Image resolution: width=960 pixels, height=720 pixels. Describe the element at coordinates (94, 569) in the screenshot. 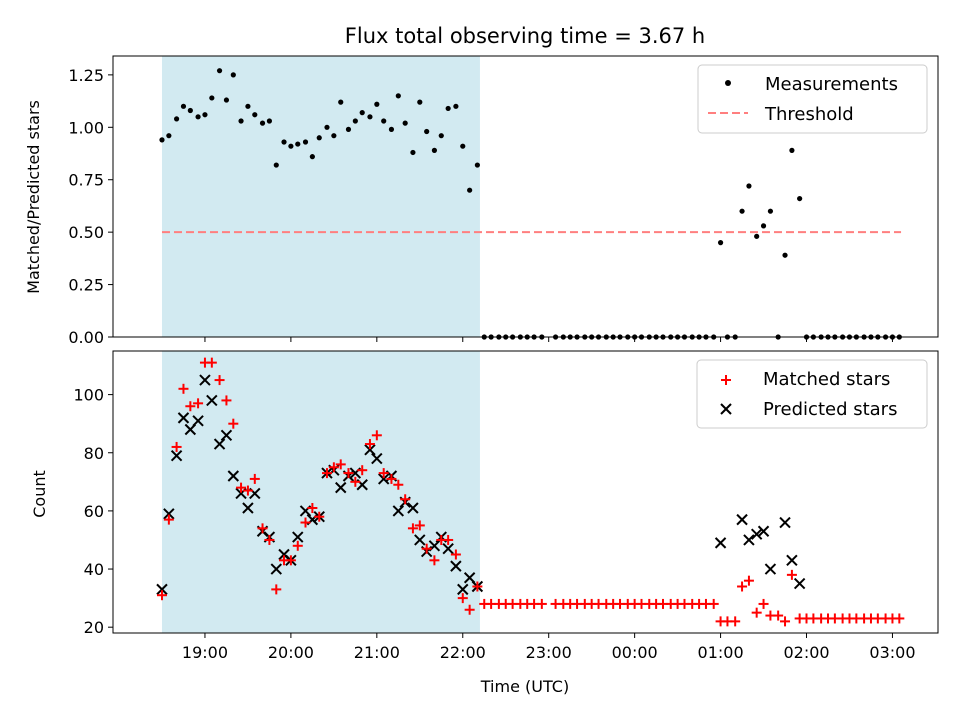

I see `bottom-ytick-label: 40` at that location.